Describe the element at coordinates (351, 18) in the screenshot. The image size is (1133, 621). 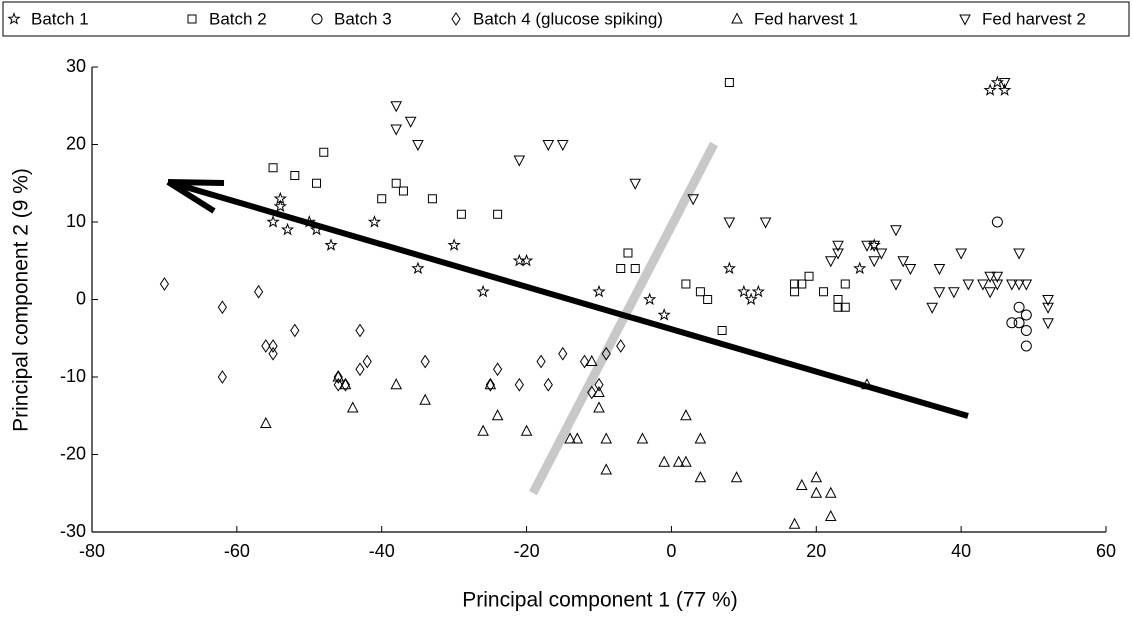
I see `legend-item: Batch 3` at that location.